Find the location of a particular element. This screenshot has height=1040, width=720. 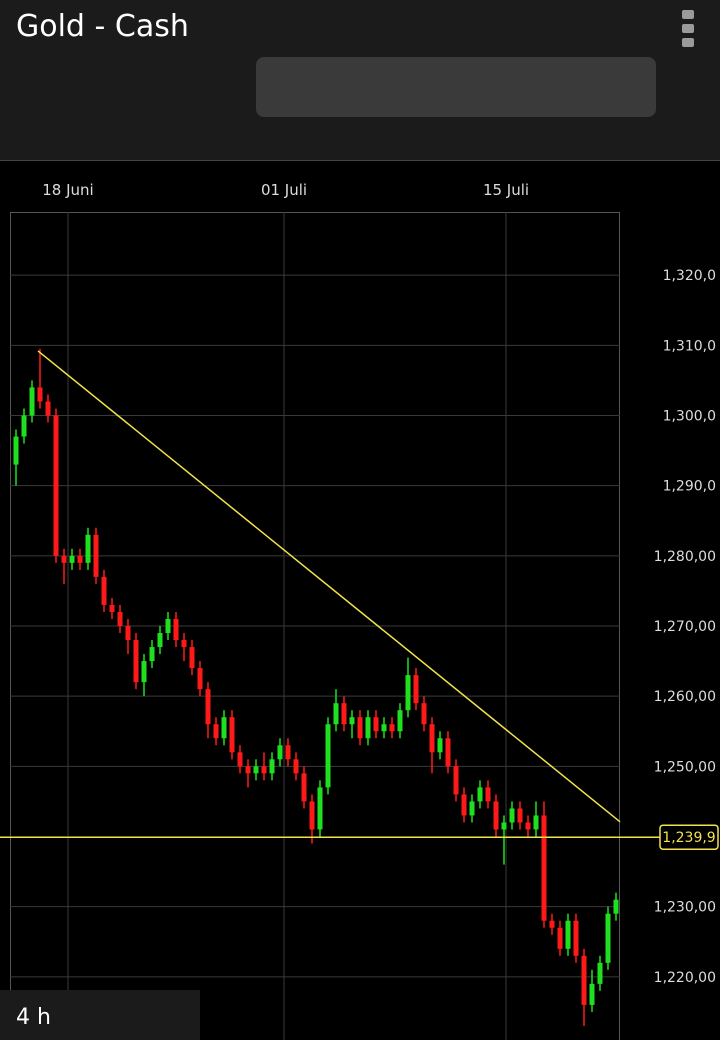

page-title: Gold - Cash is located at coordinates (102, 26).